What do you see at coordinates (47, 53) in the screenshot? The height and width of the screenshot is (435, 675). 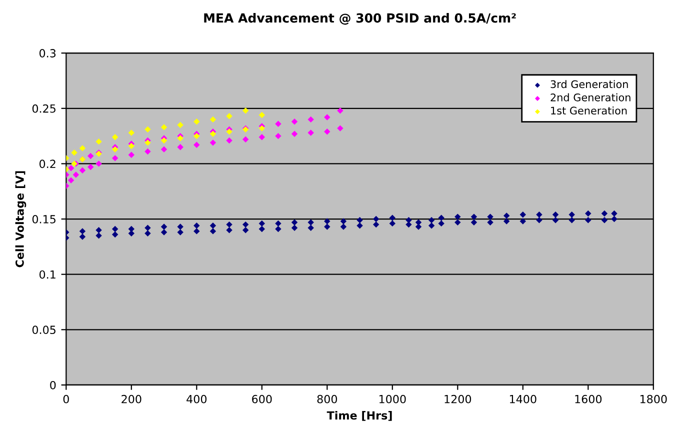 I see `y-tick-label: 0.3` at bounding box center [47, 53].